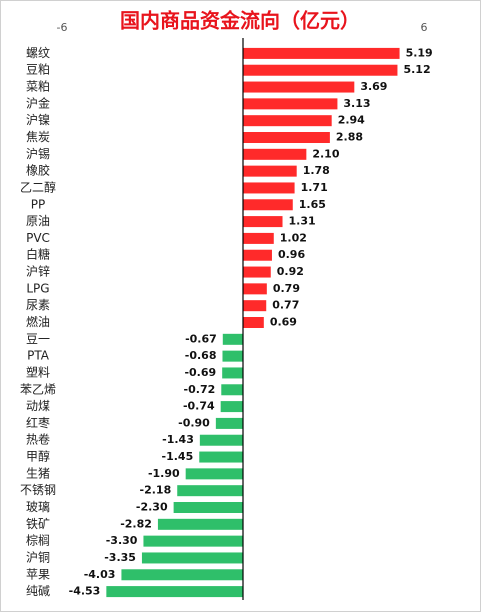 The width and height of the screenshot is (481, 612). What do you see at coordinates (38, 170) in the screenshot?
I see `category-label: 橡胶` at bounding box center [38, 170].